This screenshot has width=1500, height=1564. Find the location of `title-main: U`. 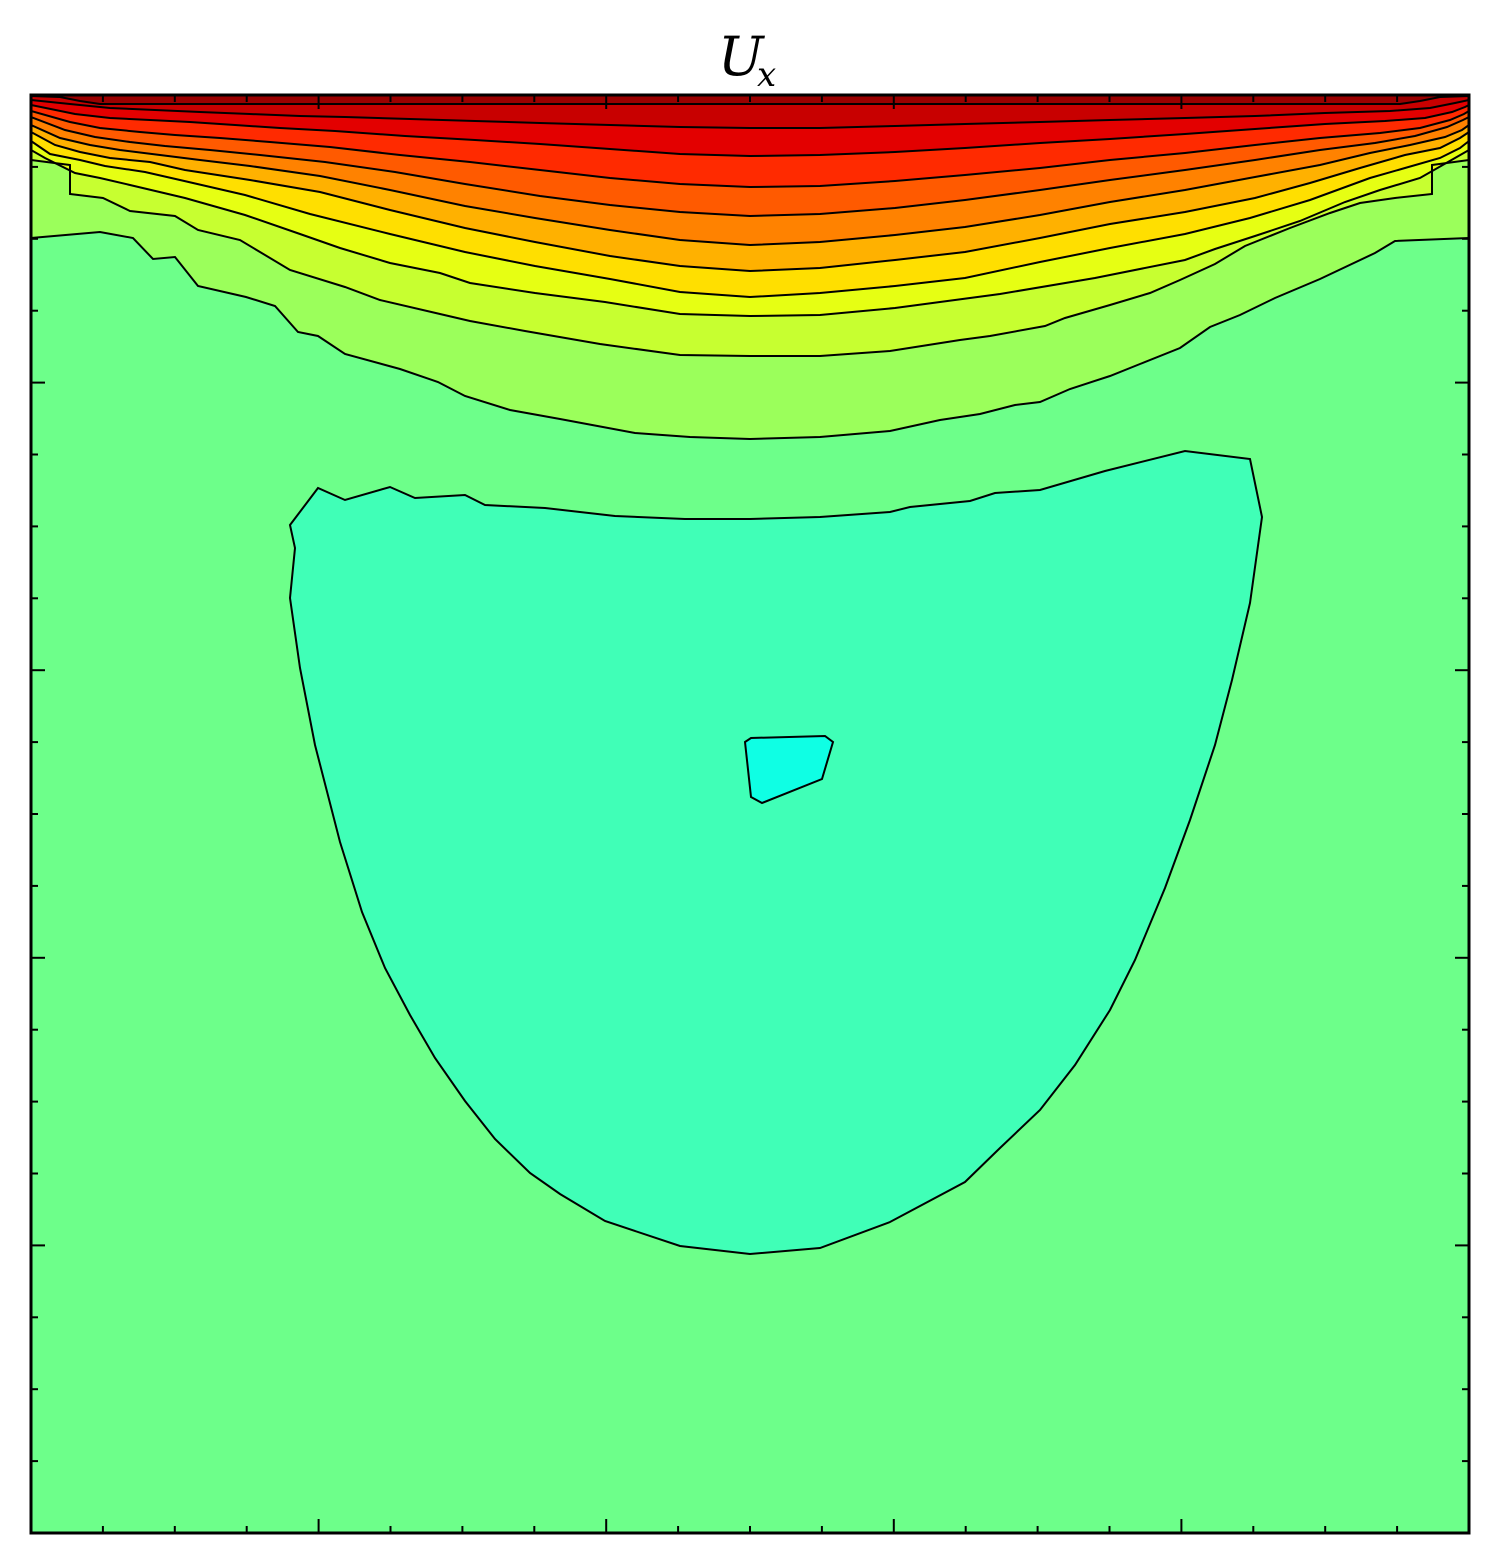

title-main: U is located at coordinates (741, 56).